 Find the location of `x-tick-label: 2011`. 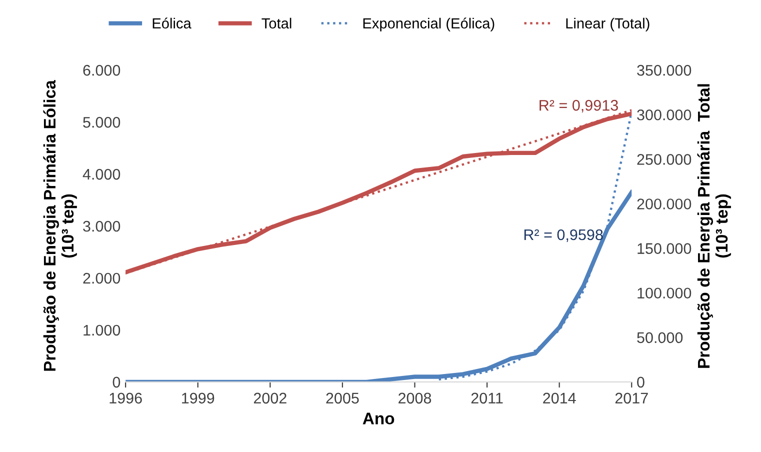

x-tick-label: 2011 is located at coordinates (487, 398).